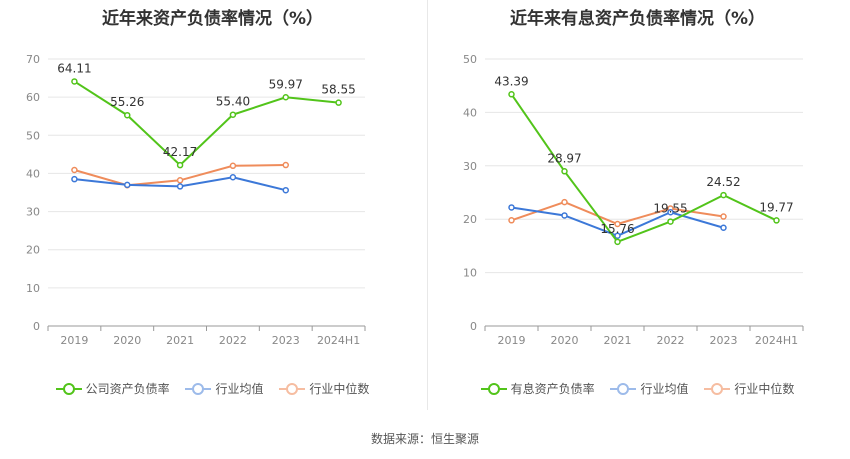 The width and height of the screenshot is (850, 459). What do you see at coordinates (33, 97) in the screenshot?
I see `y-tick-label: 60` at bounding box center [33, 97].